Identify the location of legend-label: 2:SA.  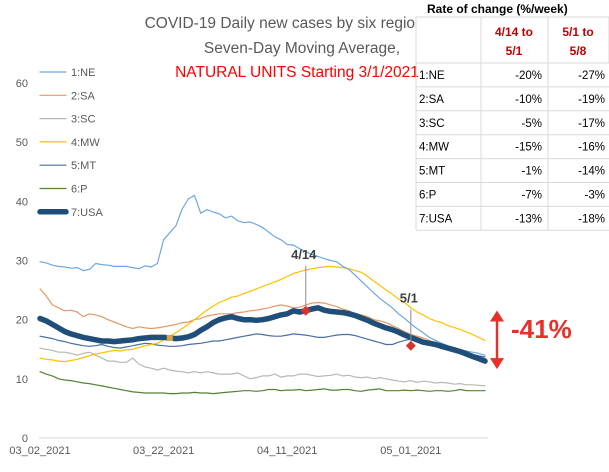
(83, 96).